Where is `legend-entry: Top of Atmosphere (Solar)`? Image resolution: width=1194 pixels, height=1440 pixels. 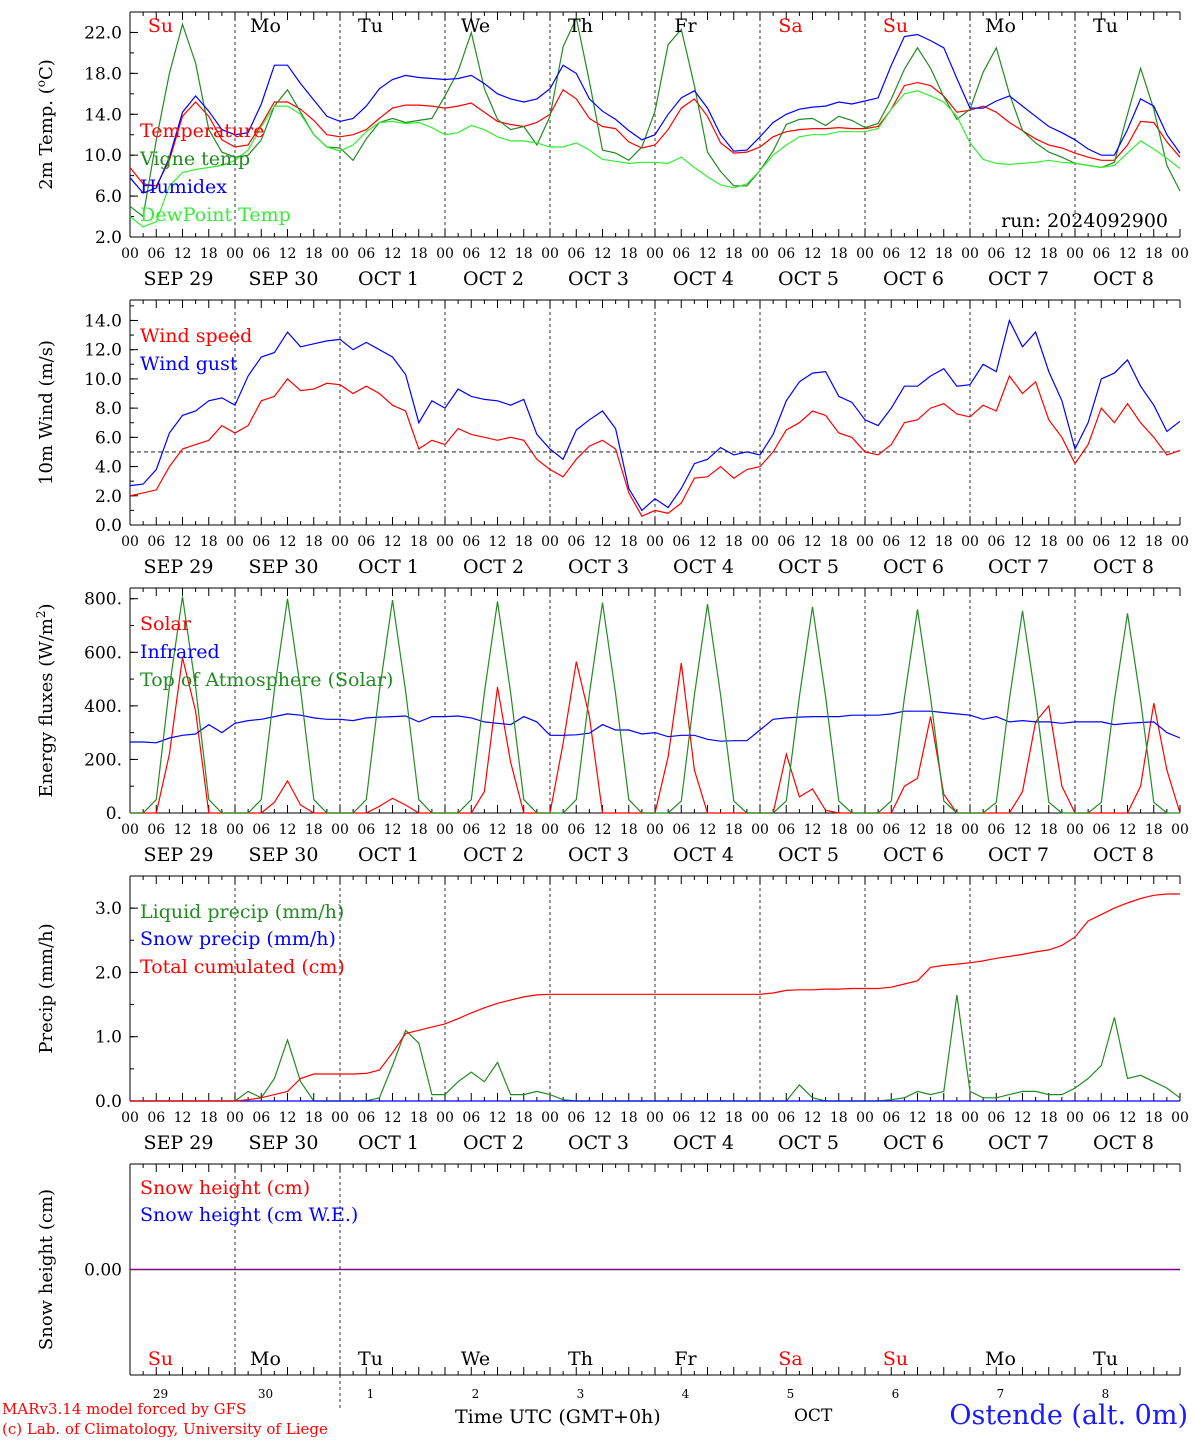 legend-entry: Top of Atmosphere (Solar) is located at coordinates (266, 680).